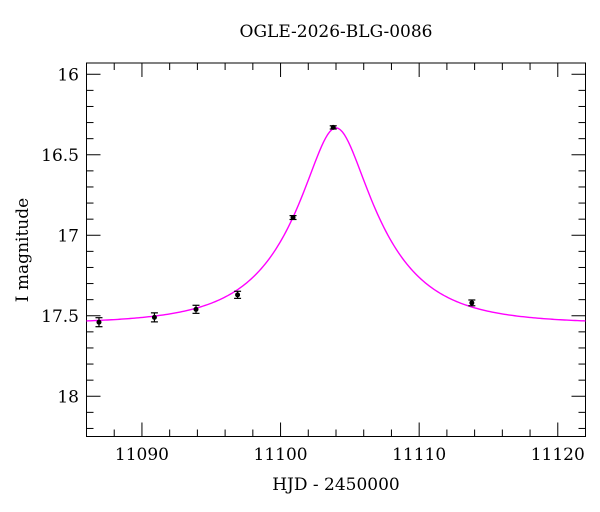 The image size is (600, 512). I want to click on x-tick-label: 11110, so click(419, 455).